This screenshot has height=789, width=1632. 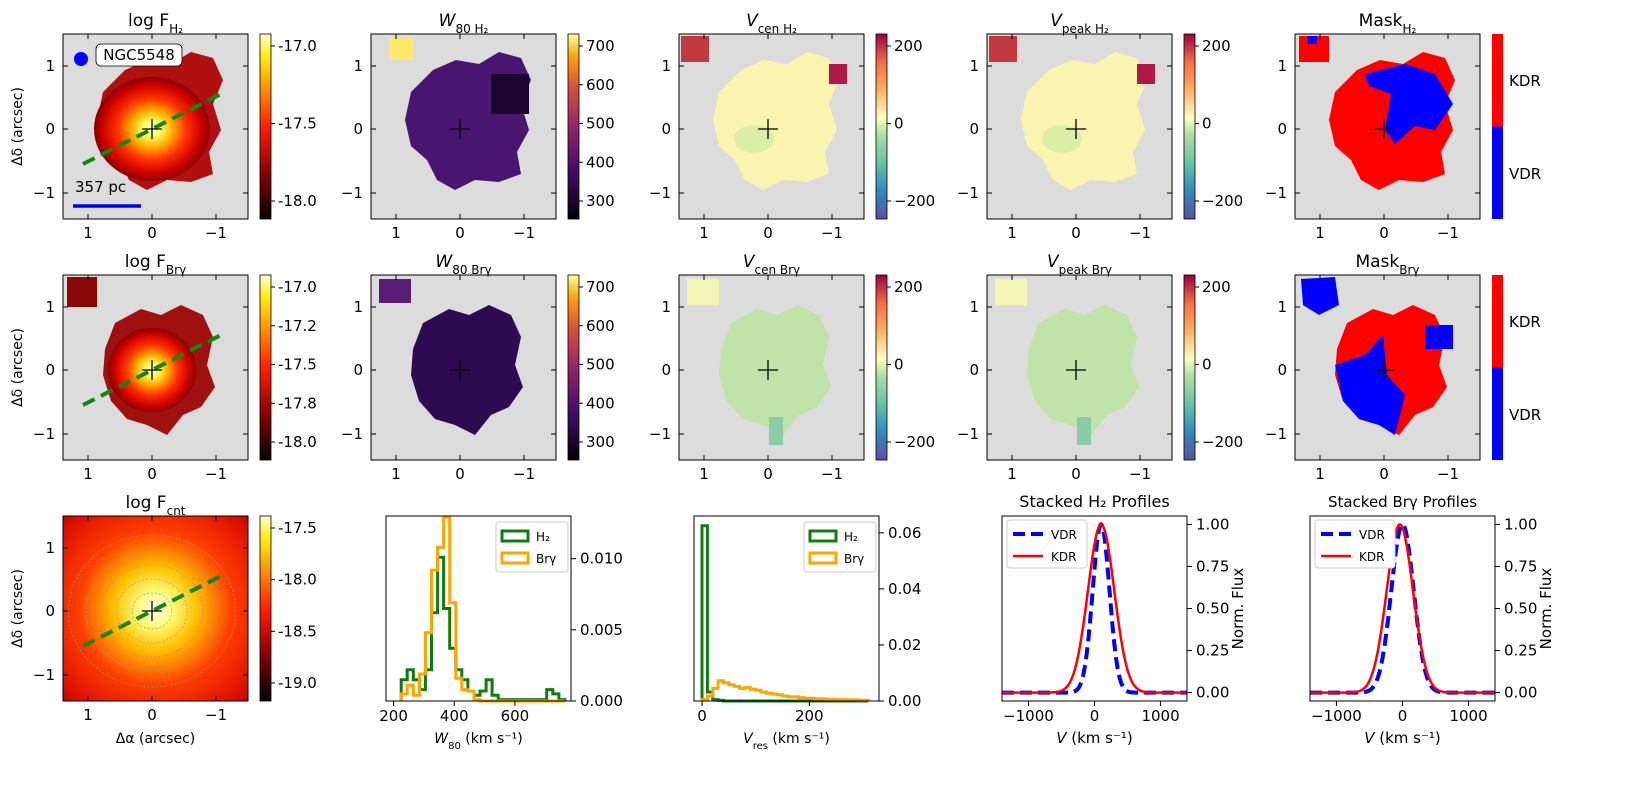 I want to click on contour, so click(x=152, y=611).